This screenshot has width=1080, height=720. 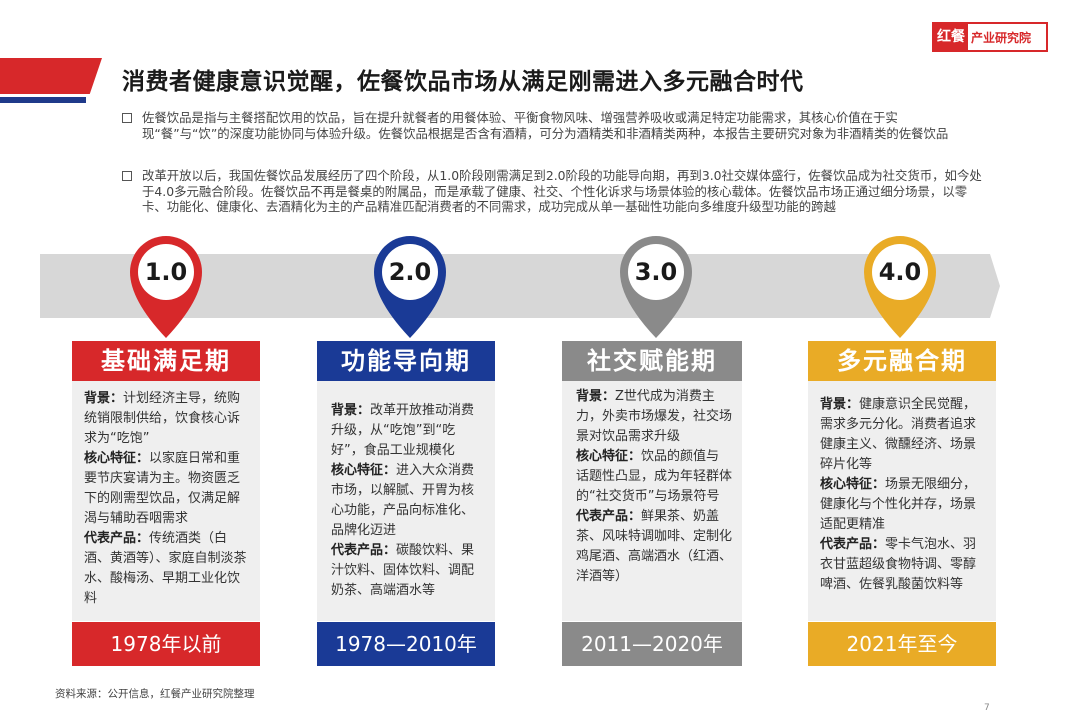 What do you see at coordinates (987, 708) in the screenshot?
I see `page-number: 7` at bounding box center [987, 708].